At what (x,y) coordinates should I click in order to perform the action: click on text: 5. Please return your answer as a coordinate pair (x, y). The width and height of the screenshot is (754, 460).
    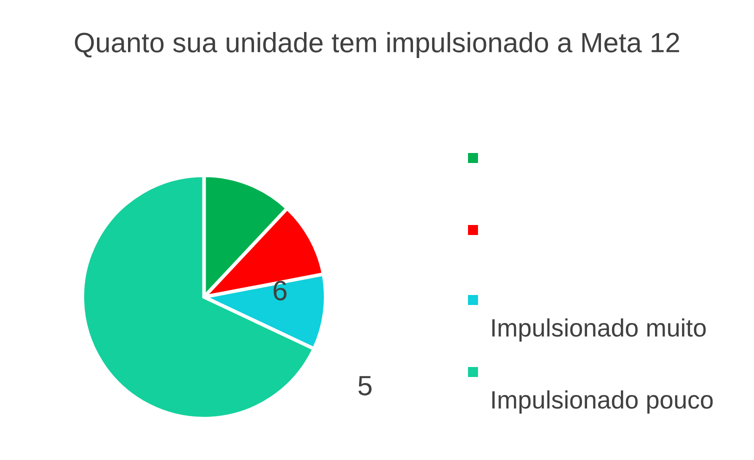
    Looking at the image, I should click on (365, 386).